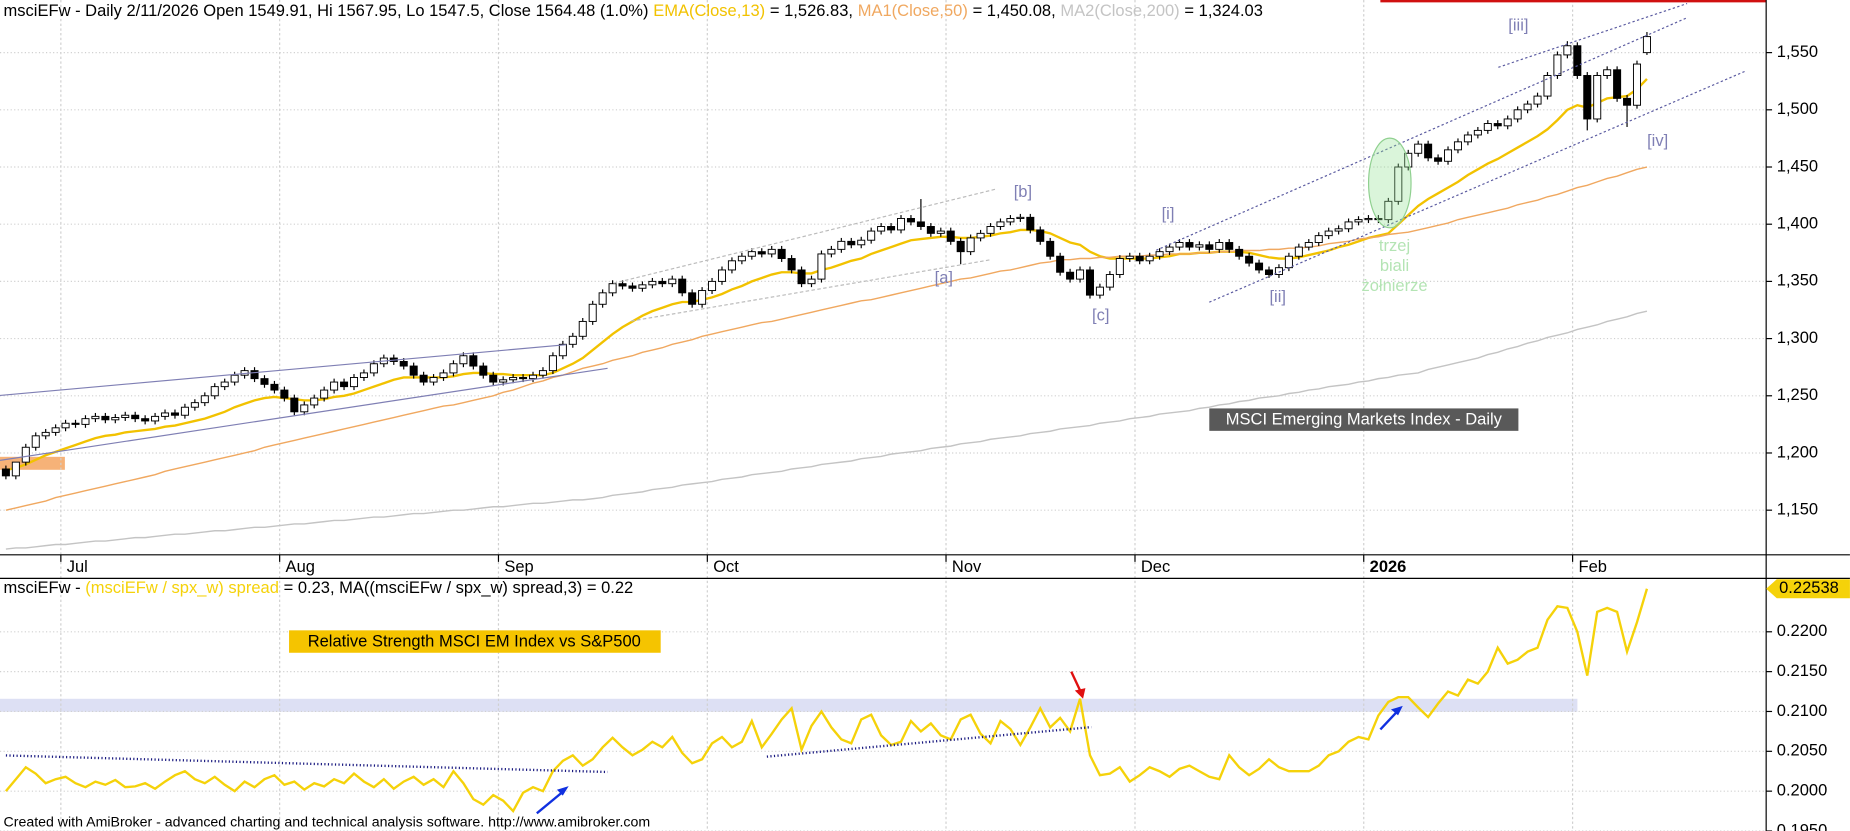 The image size is (1850, 831). What do you see at coordinates (42, 587) in the screenshot?
I see `header-title: msciEFw -` at bounding box center [42, 587].